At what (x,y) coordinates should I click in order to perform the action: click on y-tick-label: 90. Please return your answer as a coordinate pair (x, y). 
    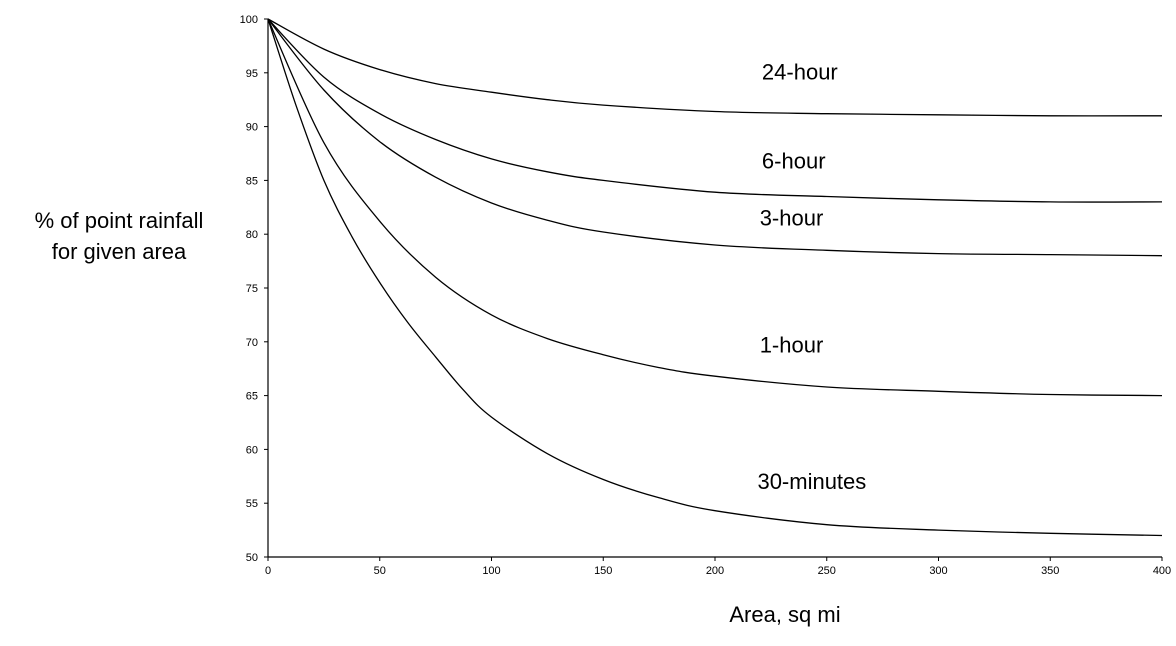
    Looking at the image, I should click on (252, 128).